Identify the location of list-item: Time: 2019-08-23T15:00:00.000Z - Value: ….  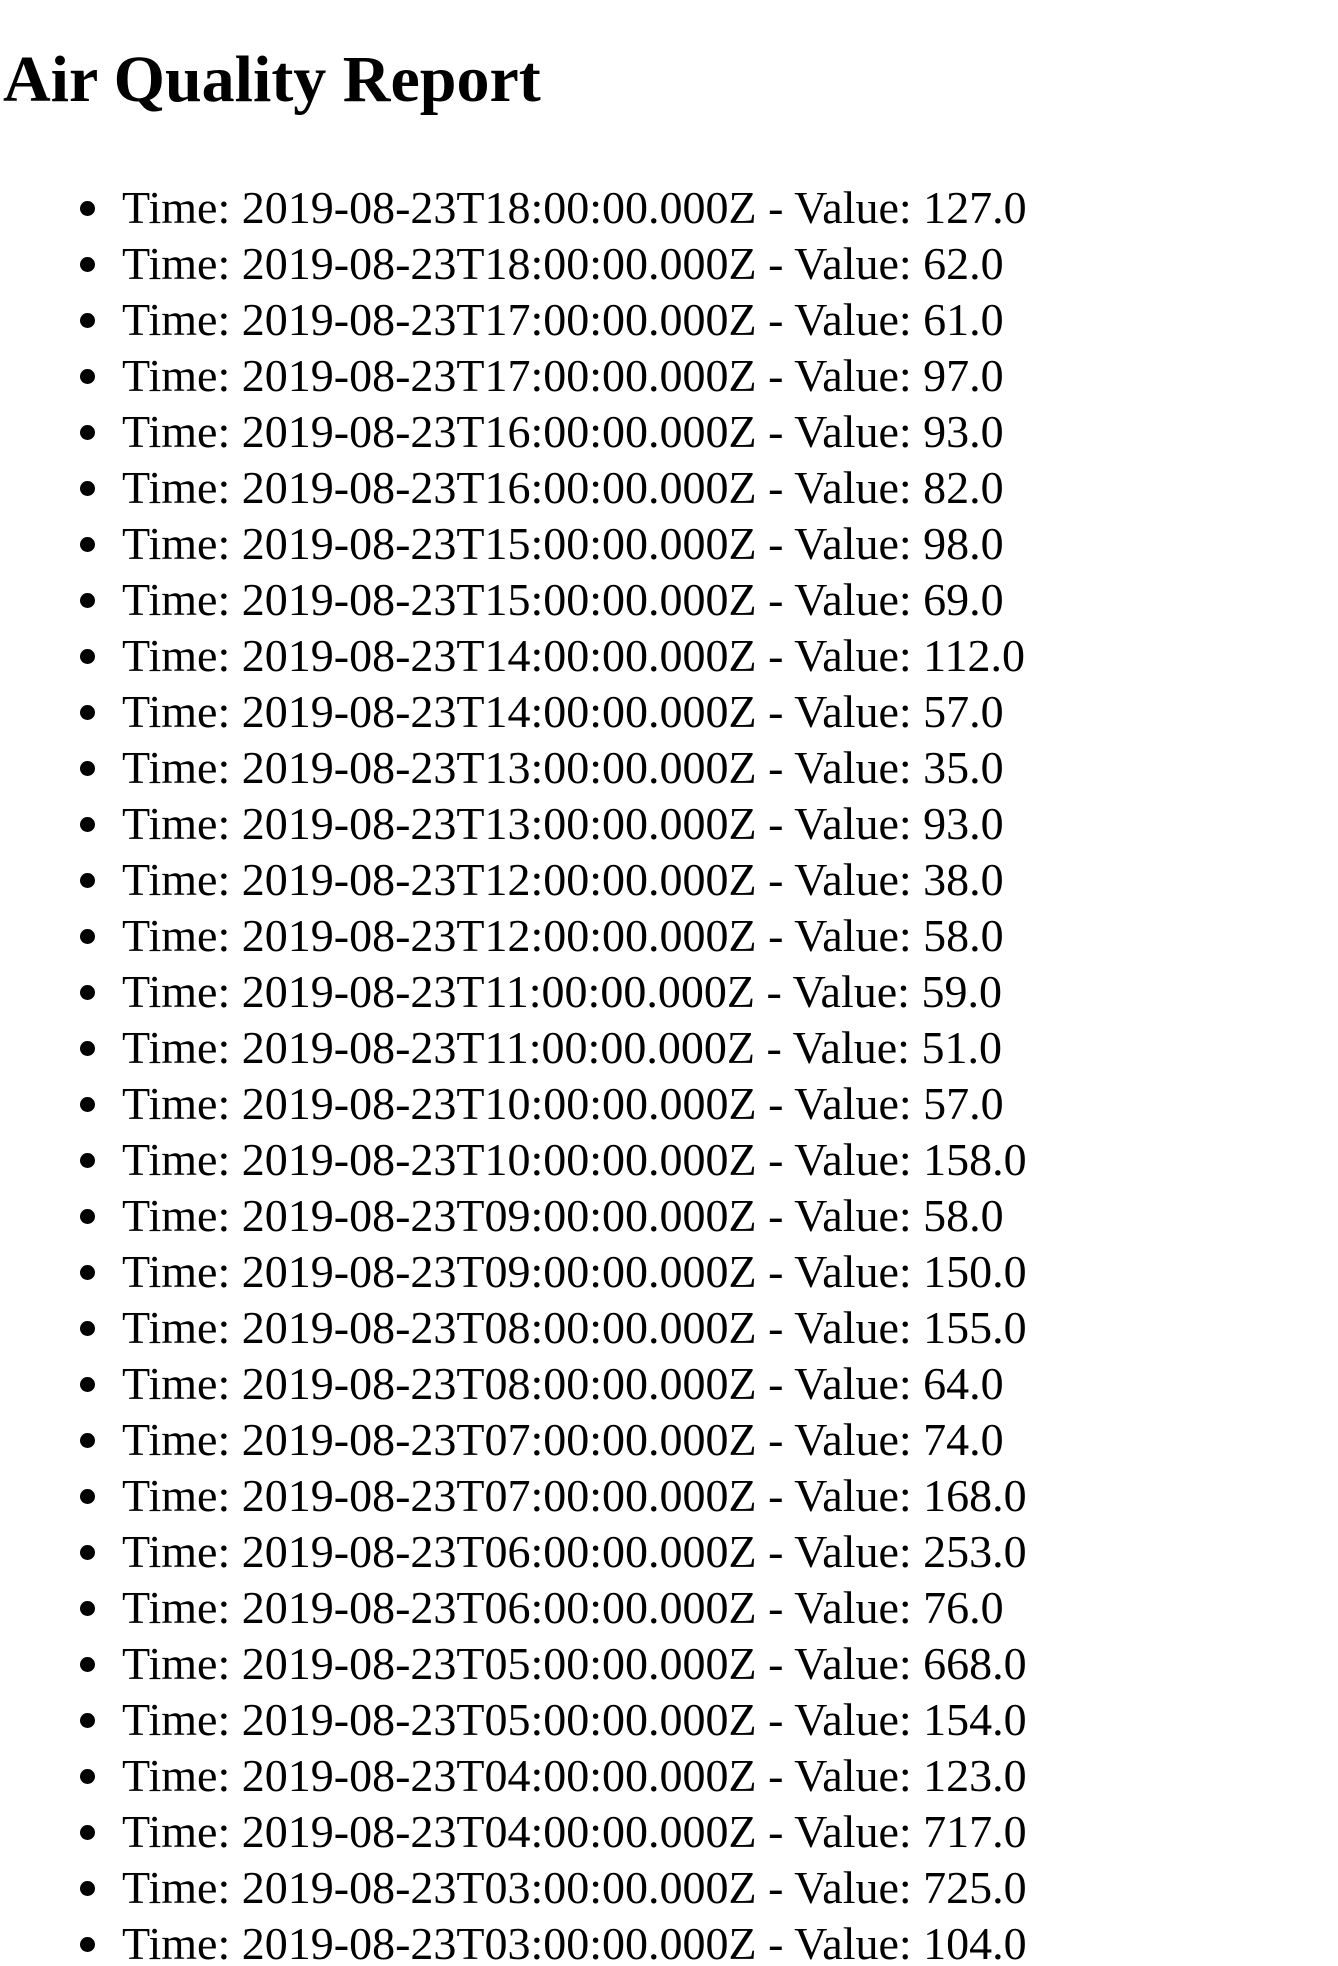
(513, 600).